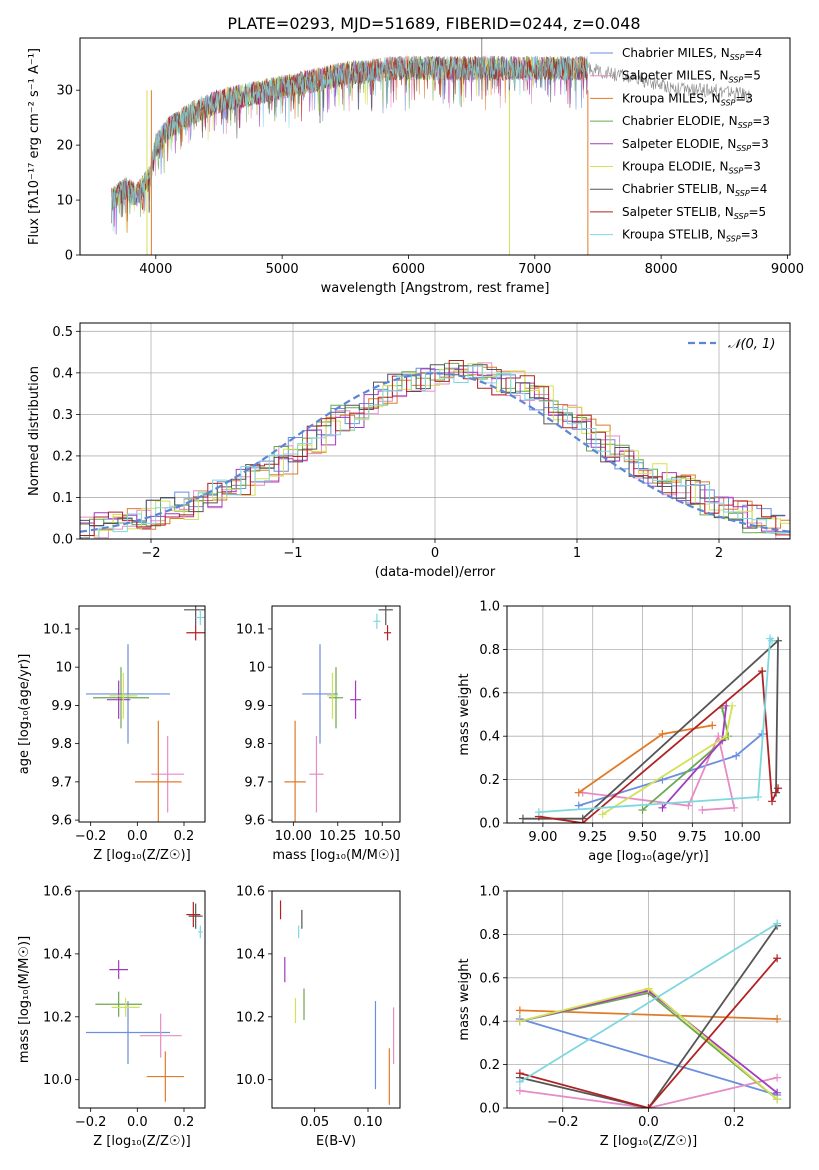 Image resolution: width=819 pixels, height=1170 pixels. What do you see at coordinates (489, 650) in the screenshot?
I see `y-tick-label: 0.8` at bounding box center [489, 650].